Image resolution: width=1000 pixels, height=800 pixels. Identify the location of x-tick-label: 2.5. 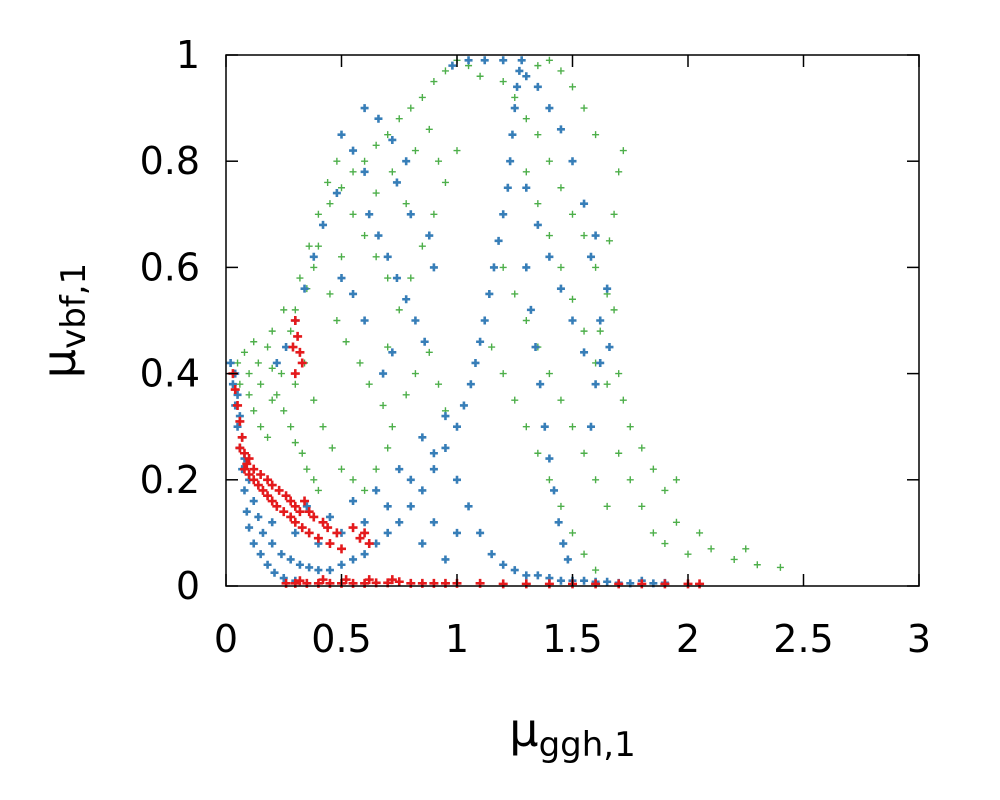
(803, 639).